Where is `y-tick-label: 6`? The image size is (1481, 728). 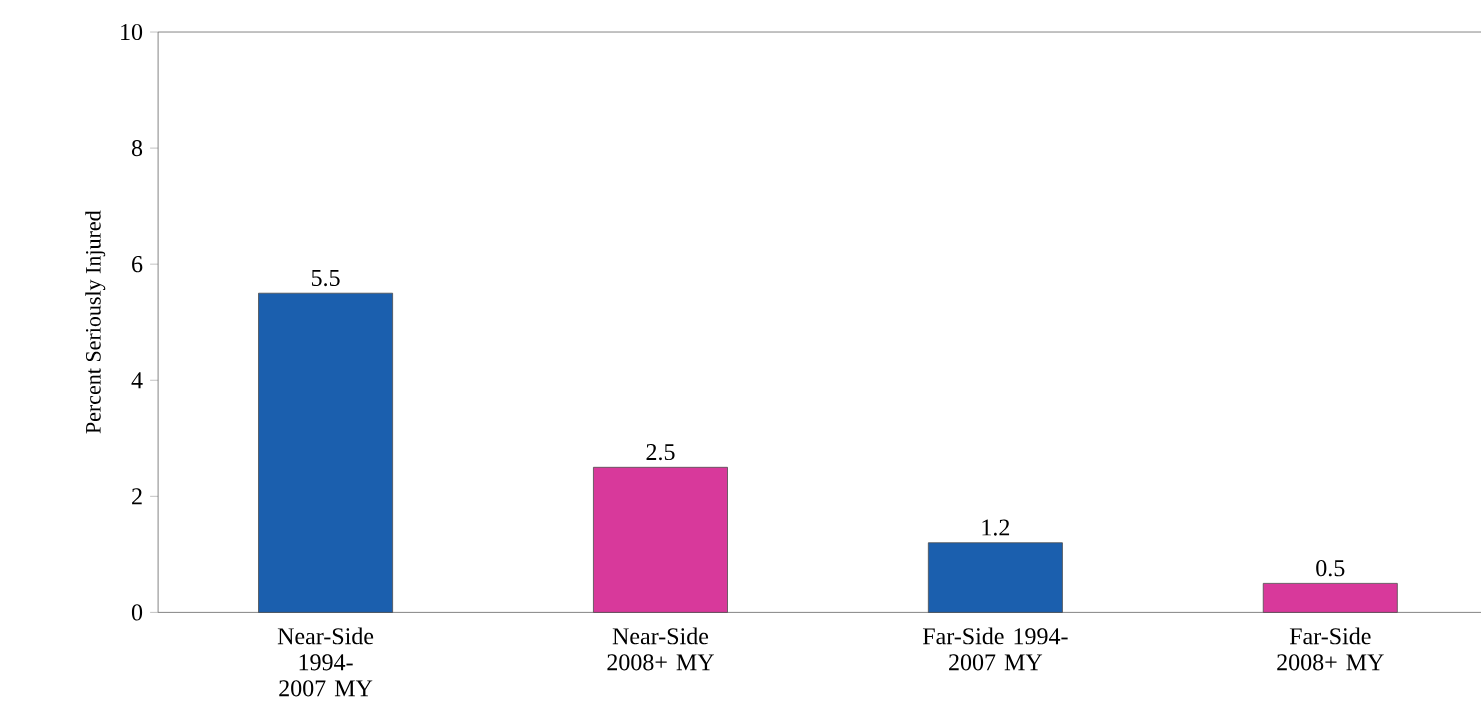 y-tick-label: 6 is located at coordinates (137, 263).